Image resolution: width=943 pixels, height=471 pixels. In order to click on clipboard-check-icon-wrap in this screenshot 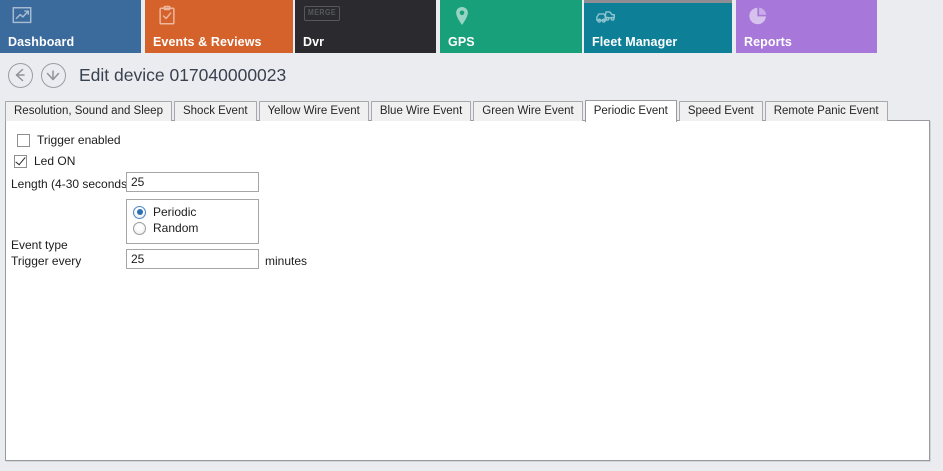, I will do `click(167, 16)`.